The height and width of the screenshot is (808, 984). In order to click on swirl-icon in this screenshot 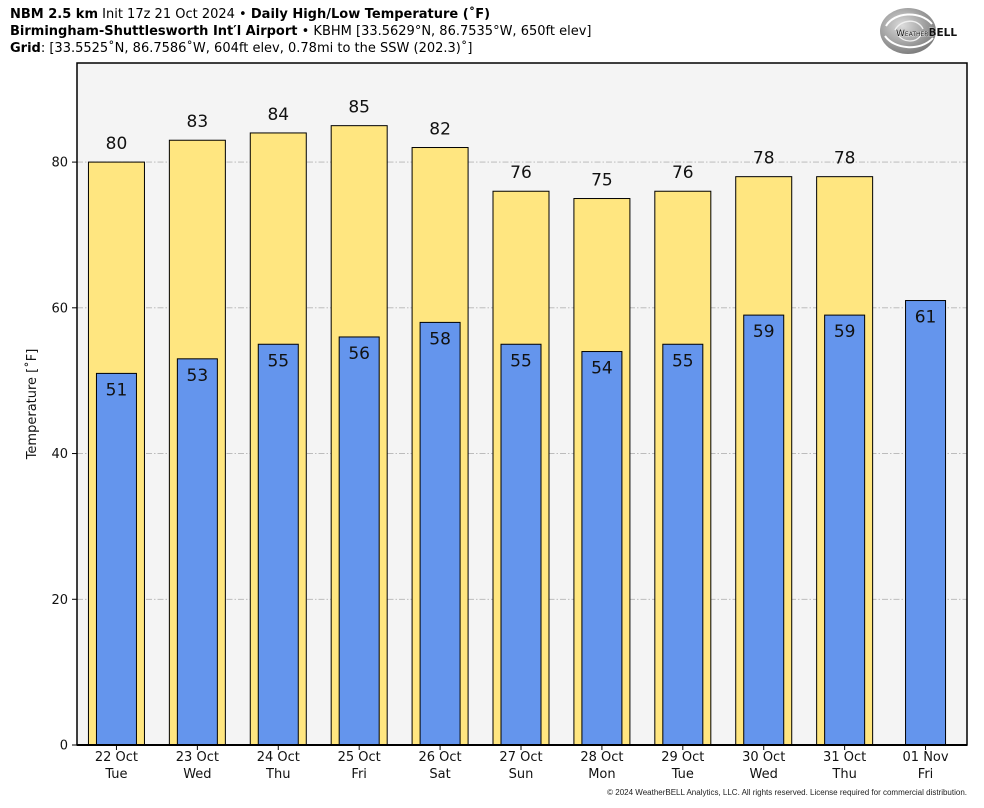, I will do `click(908, 31)`.